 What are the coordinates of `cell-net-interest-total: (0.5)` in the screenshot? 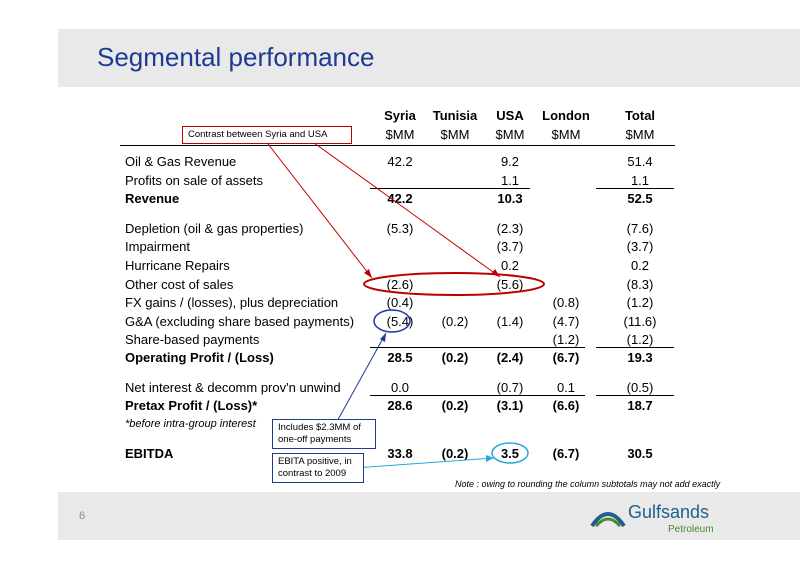 It's located at (640, 387).